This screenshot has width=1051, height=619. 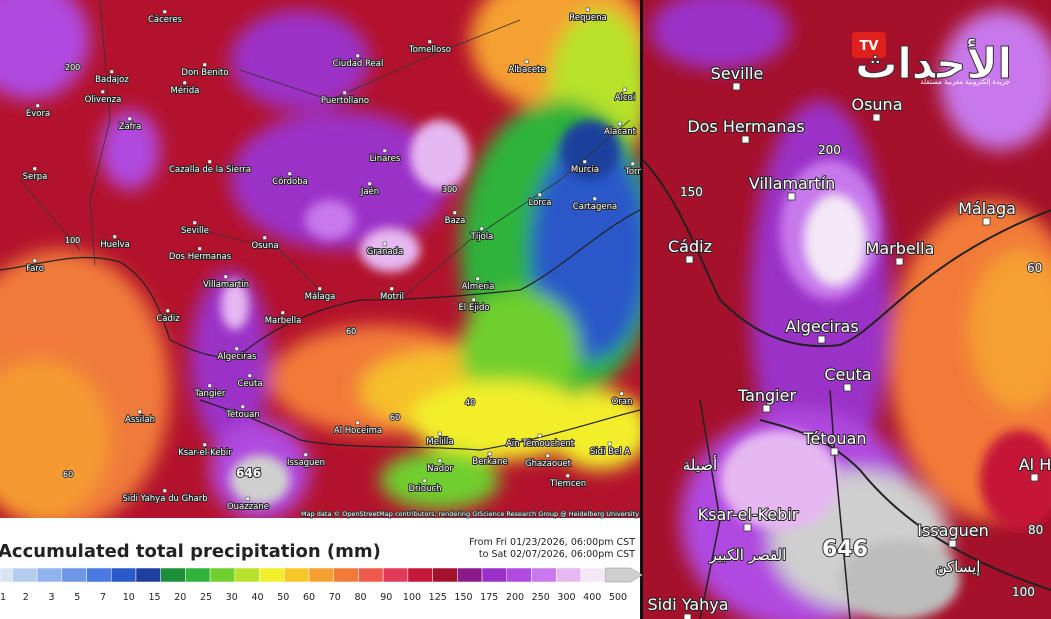 I want to click on colorbar-tick-label: 100, so click(x=412, y=597).